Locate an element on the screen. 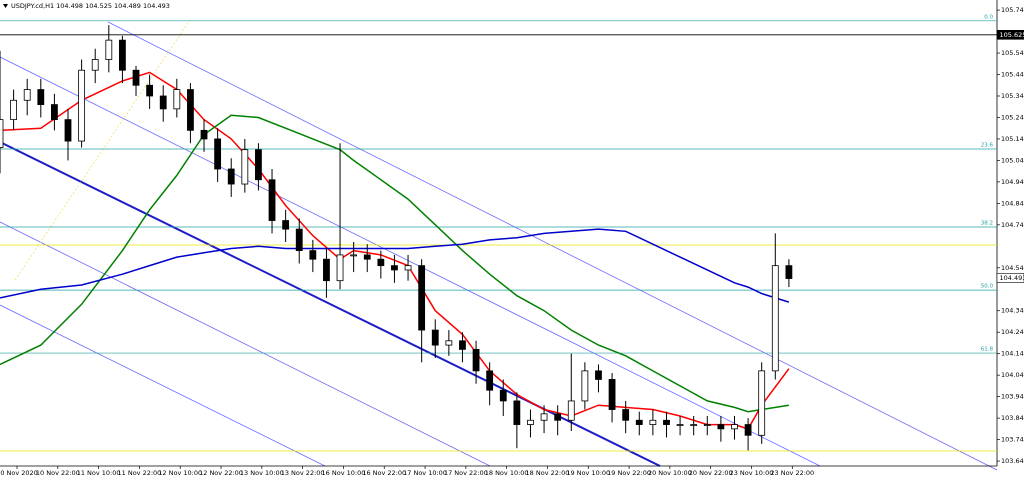  y-tick-label: 105.340 is located at coordinates (1012, 96).